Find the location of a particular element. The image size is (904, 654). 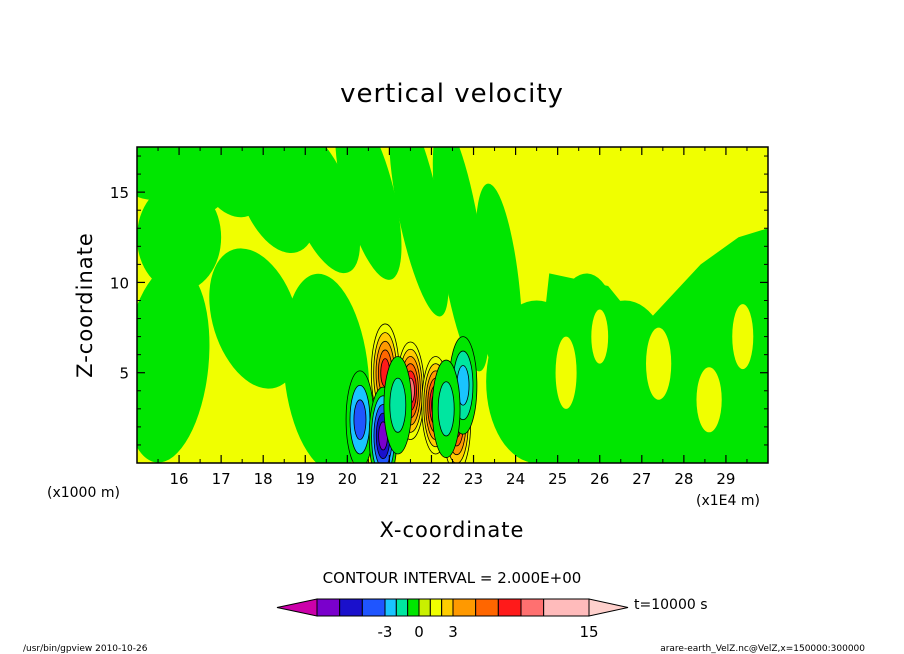

x-tick-label: 18 is located at coordinates (263, 479).